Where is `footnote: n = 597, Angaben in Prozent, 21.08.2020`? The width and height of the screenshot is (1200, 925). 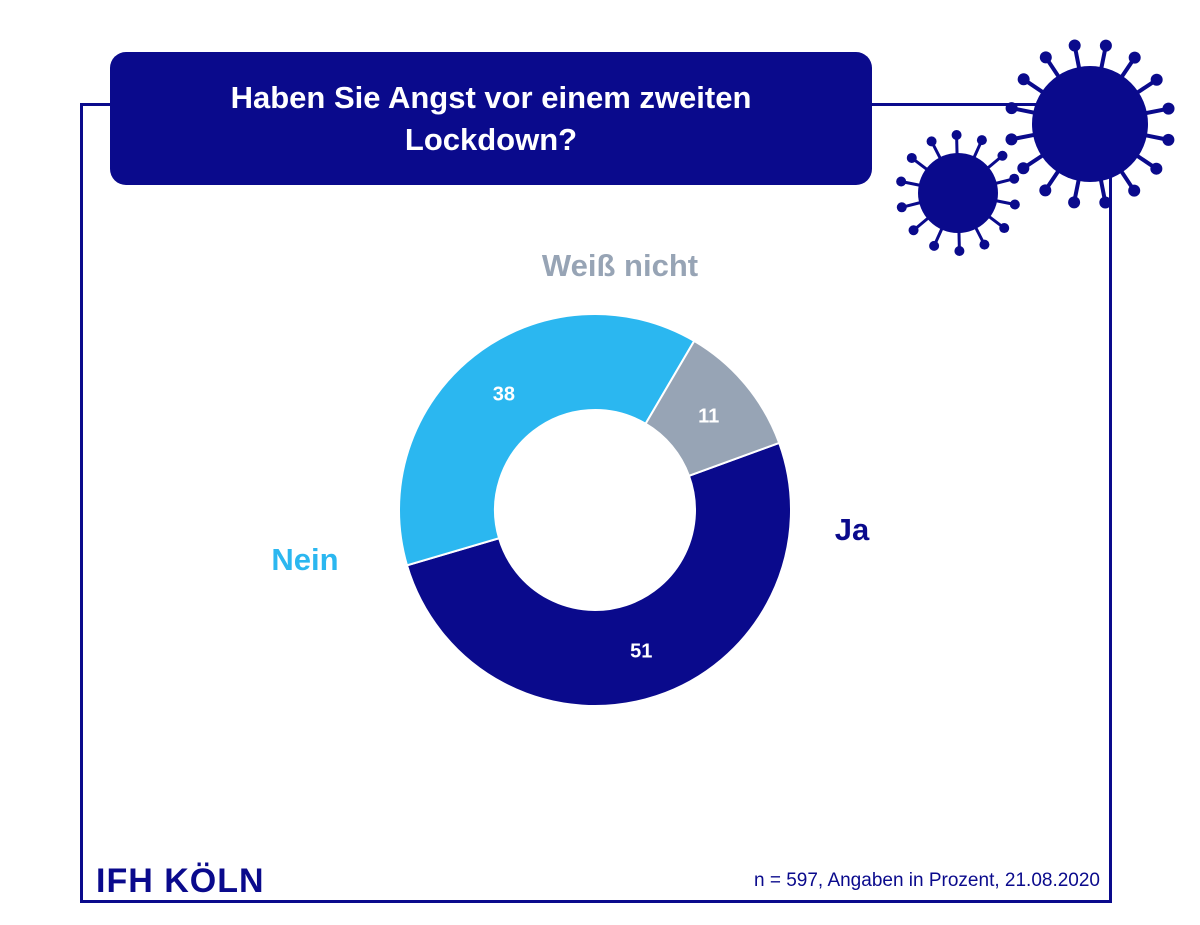
footnote: n = 597, Angaben in Prozent, 21.08.2020 is located at coordinates (927, 880).